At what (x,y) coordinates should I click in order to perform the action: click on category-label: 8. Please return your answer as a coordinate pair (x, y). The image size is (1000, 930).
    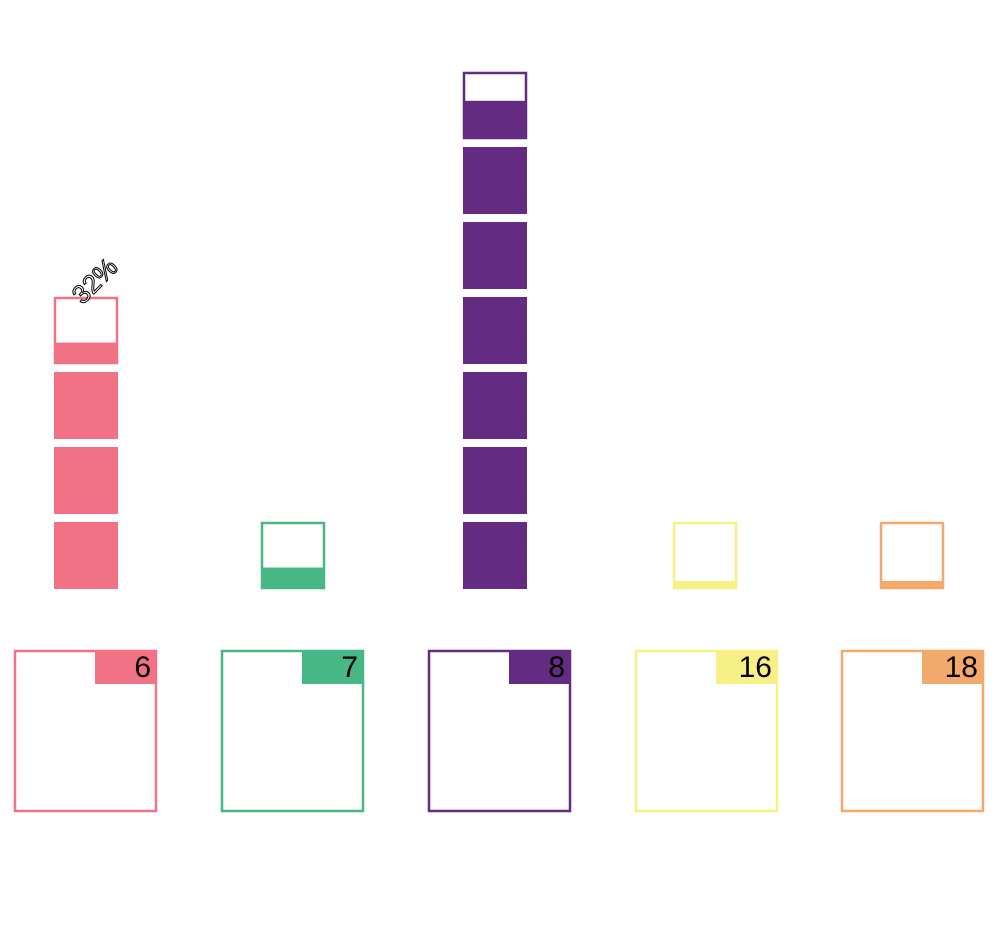
    Looking at the image, I should click on (556, 667).